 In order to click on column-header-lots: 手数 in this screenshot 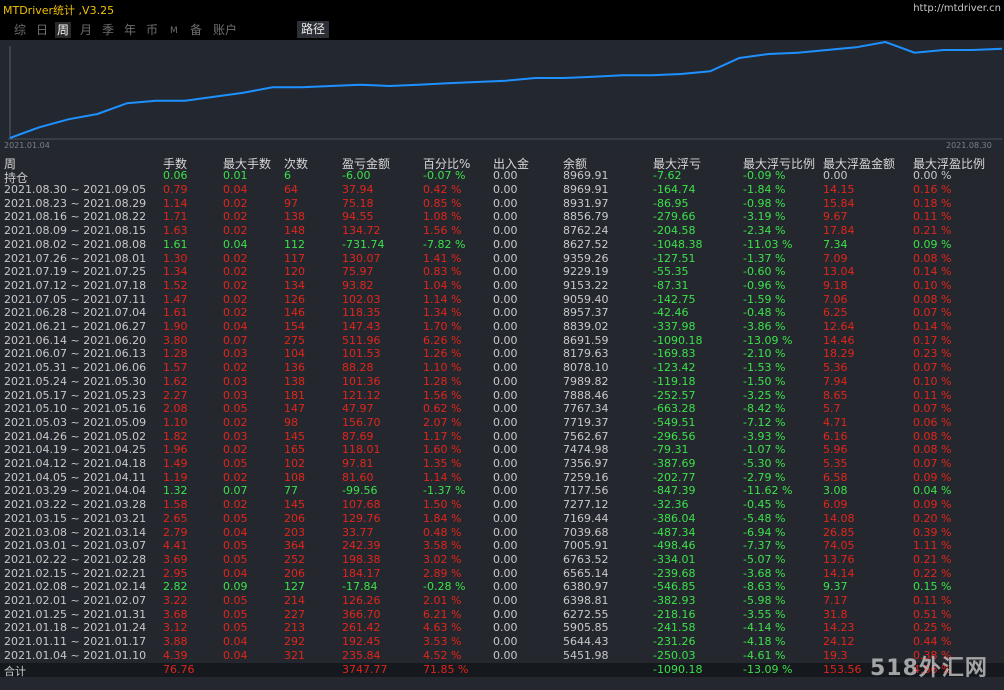, I will do `click(175, 164)`.